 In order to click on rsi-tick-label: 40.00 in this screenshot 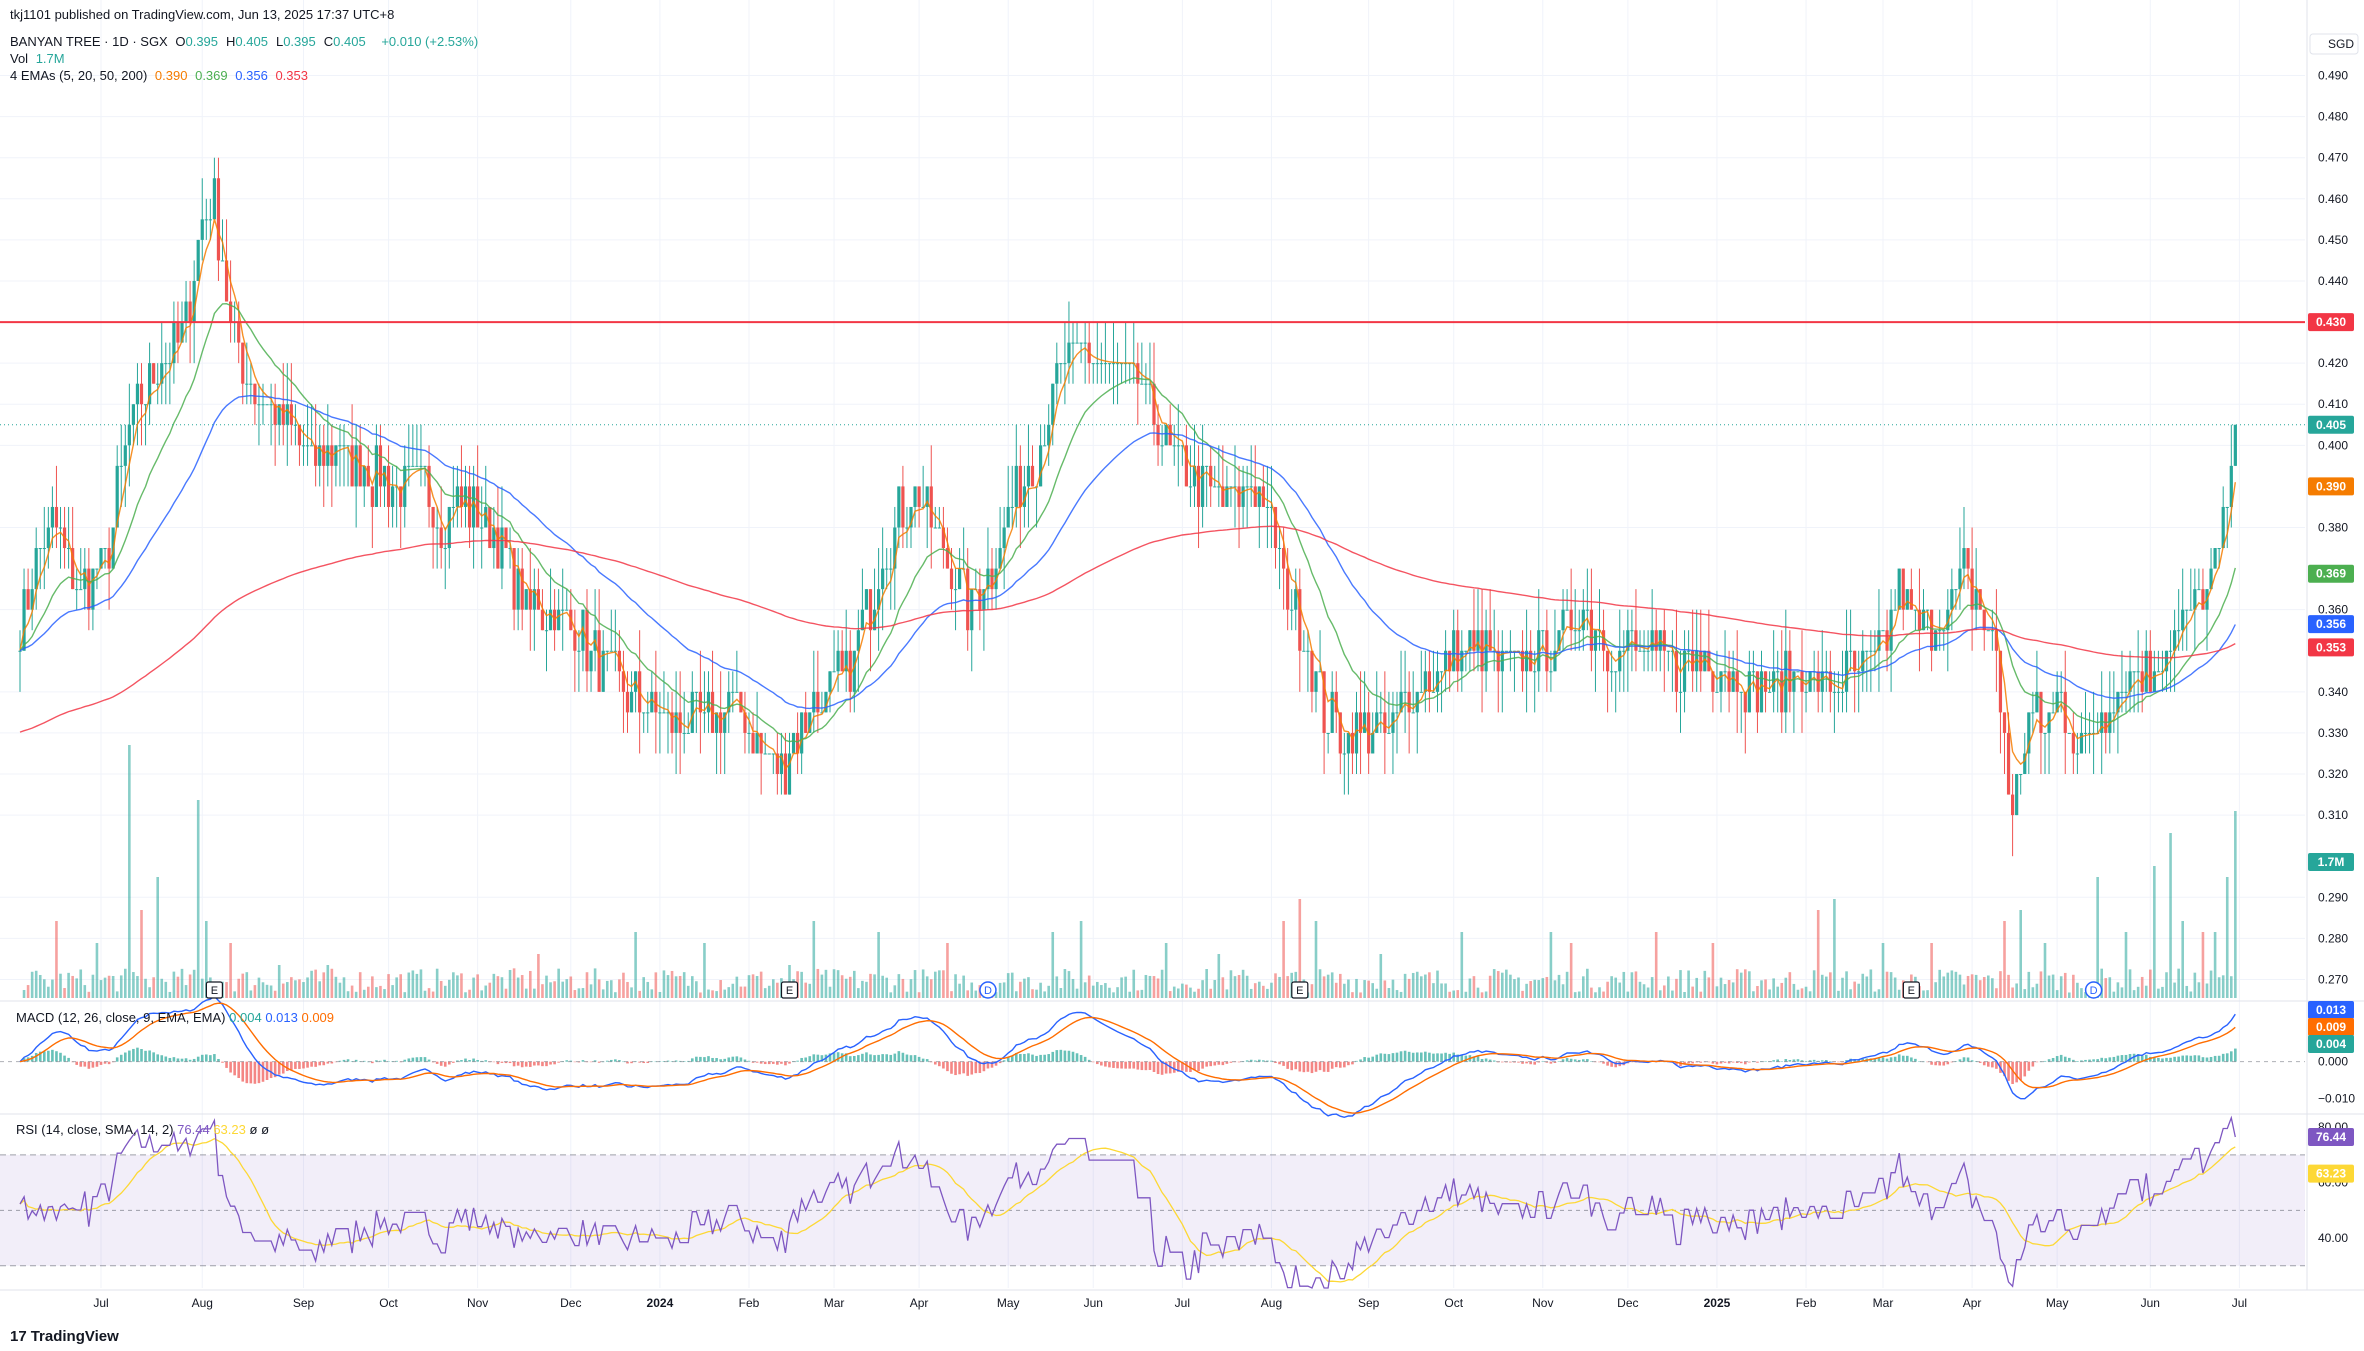, I will do `click(2333, 1238)`.